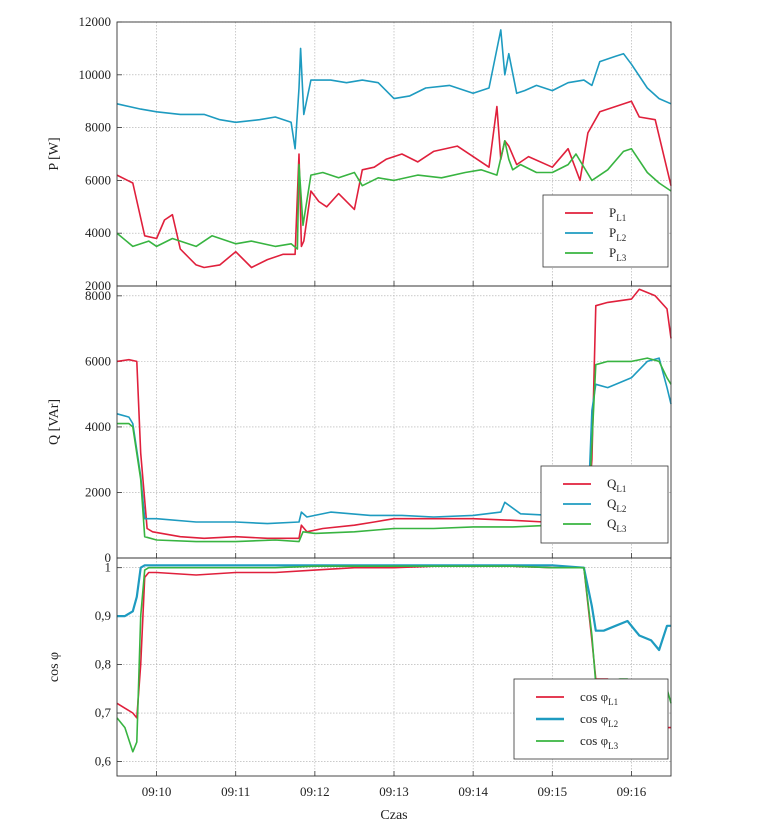 Image resolution: width=768 pixels, height=826 pixels. I want to click on y-tick-label: 10000, so click(95, 74).